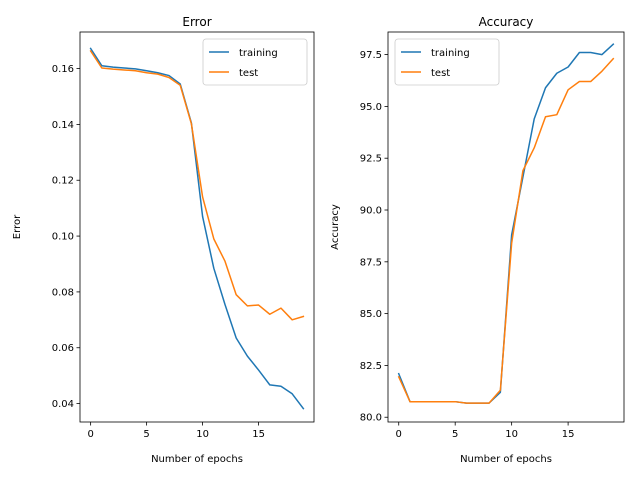 The height and width of the screenshot is (480, 640). I want to click on chart-title: Error, so click(196, 22).